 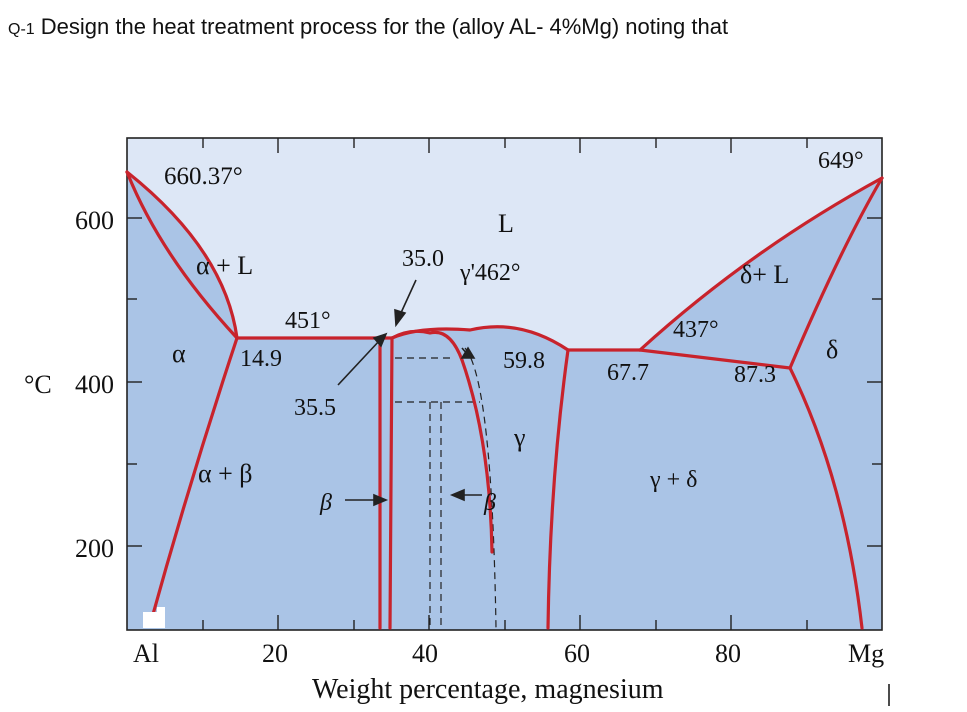 I want to click on label-liquid: L, so click(x=506, y=223).